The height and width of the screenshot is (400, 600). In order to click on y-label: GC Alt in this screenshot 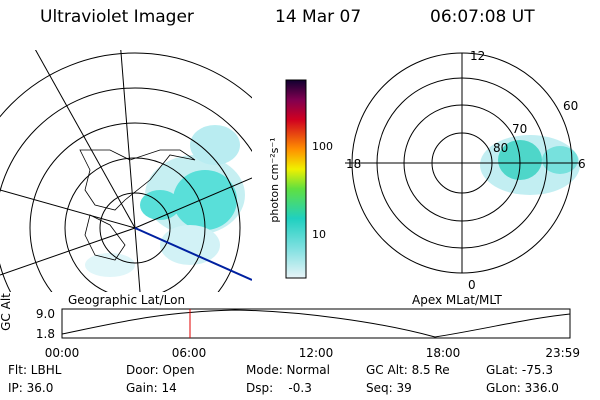, I will do `click(6, 312)`.